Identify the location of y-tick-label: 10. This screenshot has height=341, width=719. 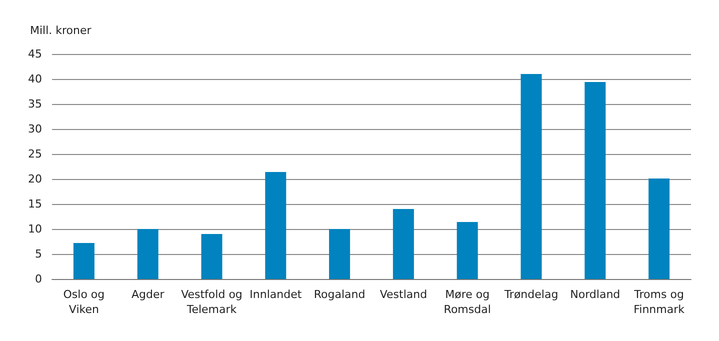
(35, 229).